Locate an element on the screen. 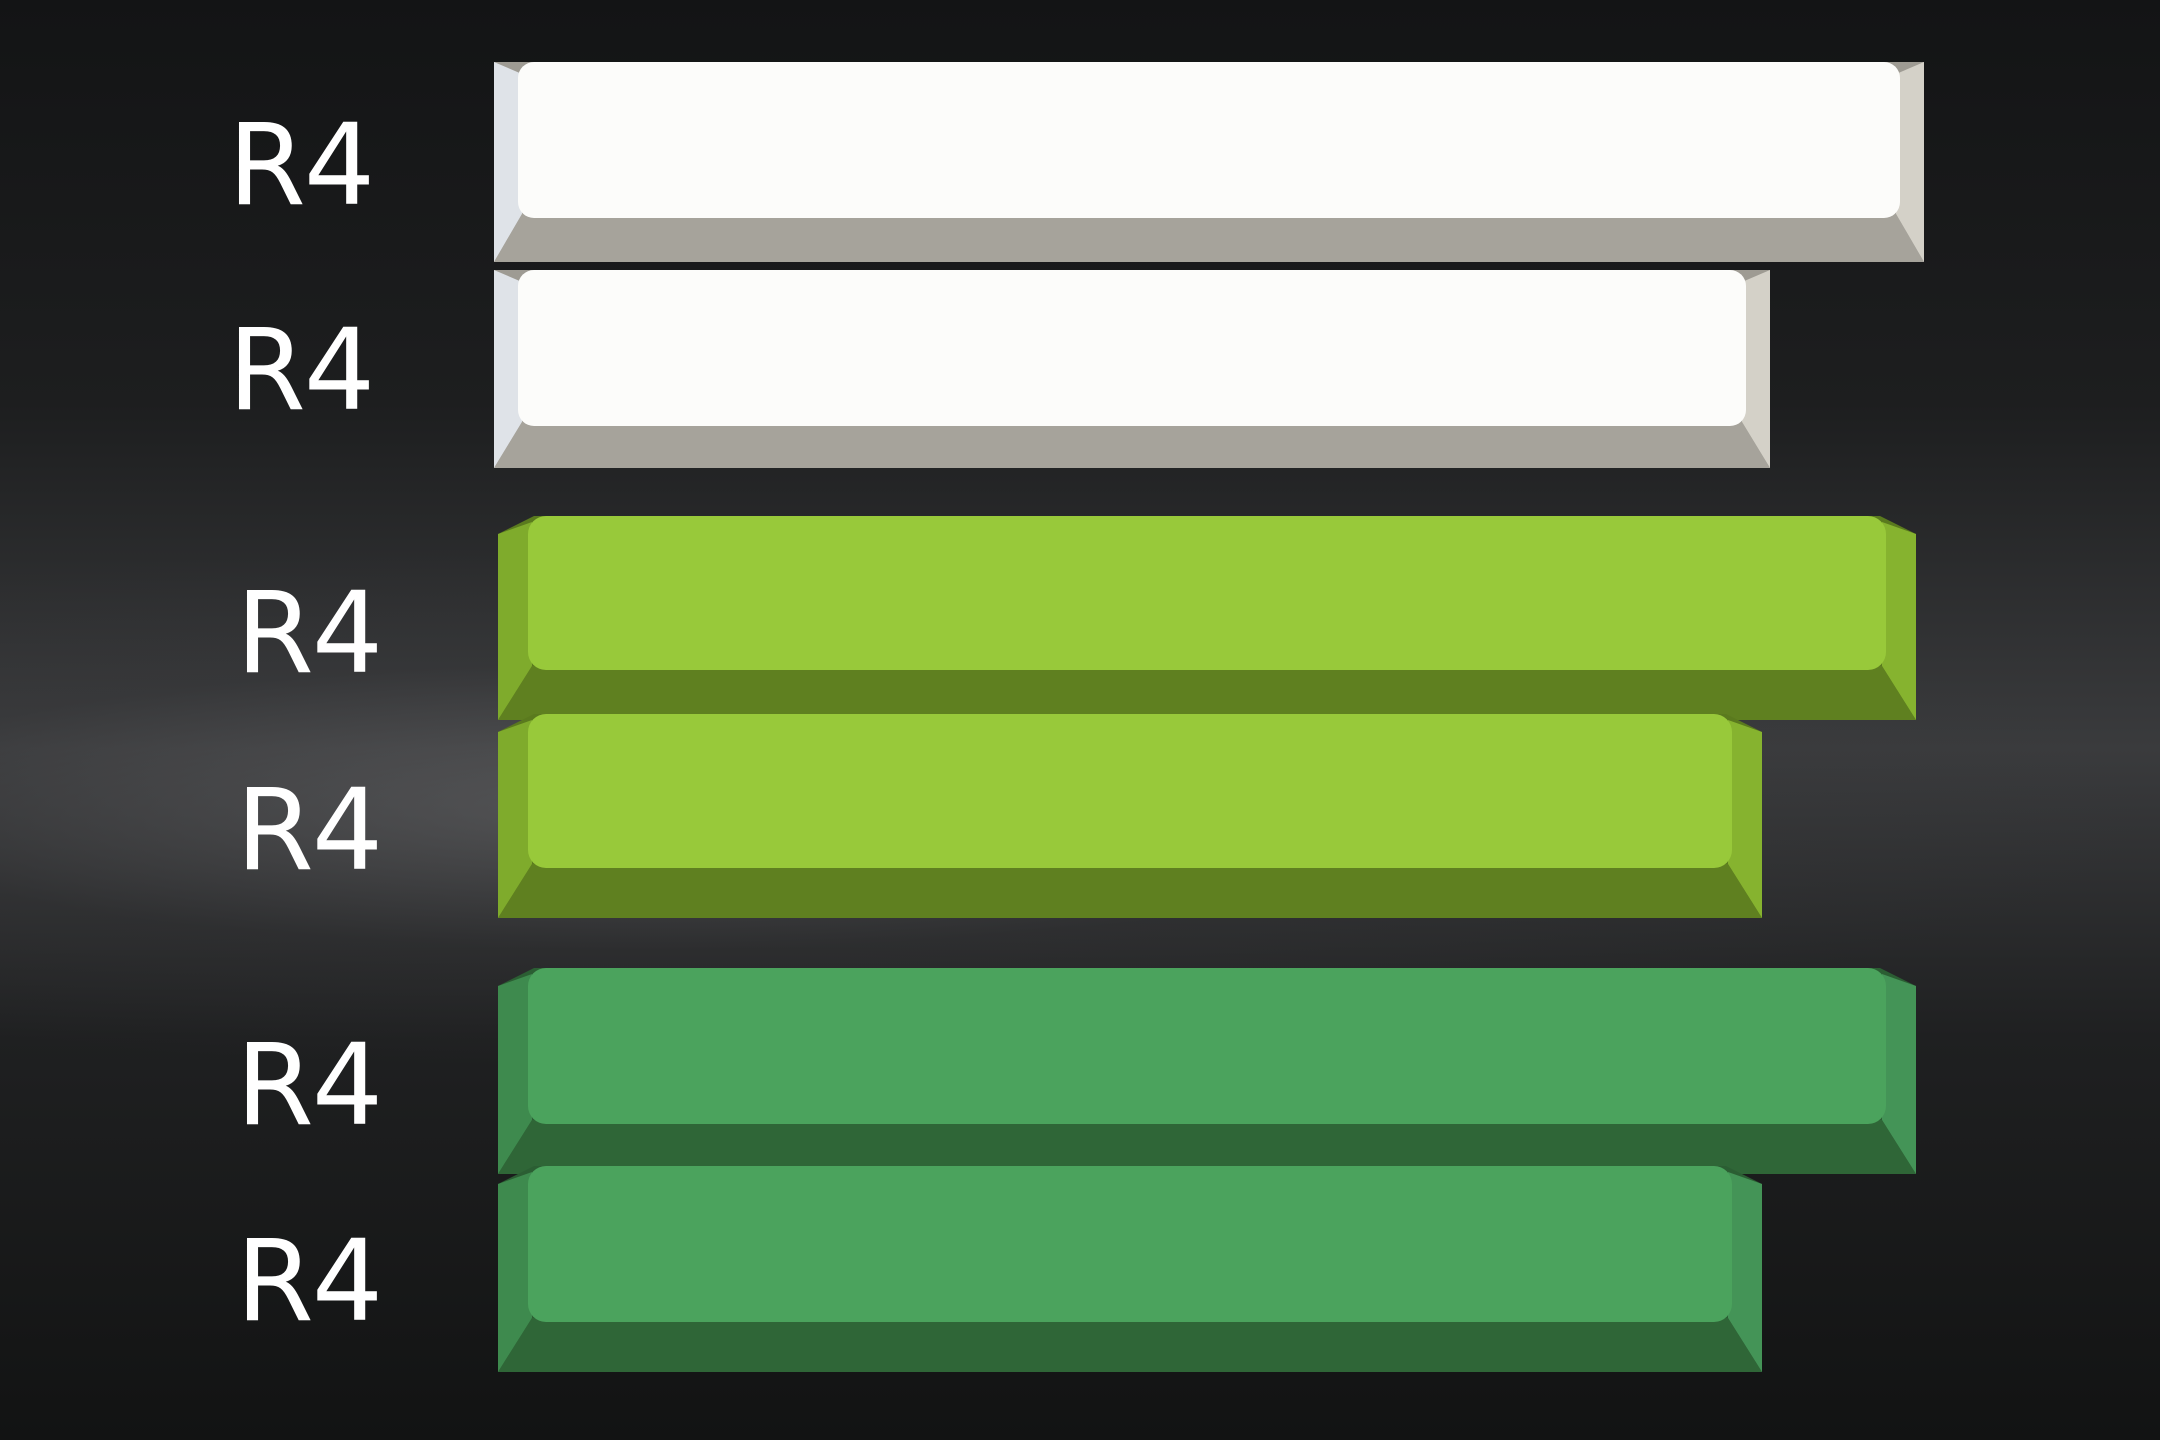 The width and height of the screenshot is (2160, 1440). spacebar-keycap-green-short is located at coordinates (1130, 1269).